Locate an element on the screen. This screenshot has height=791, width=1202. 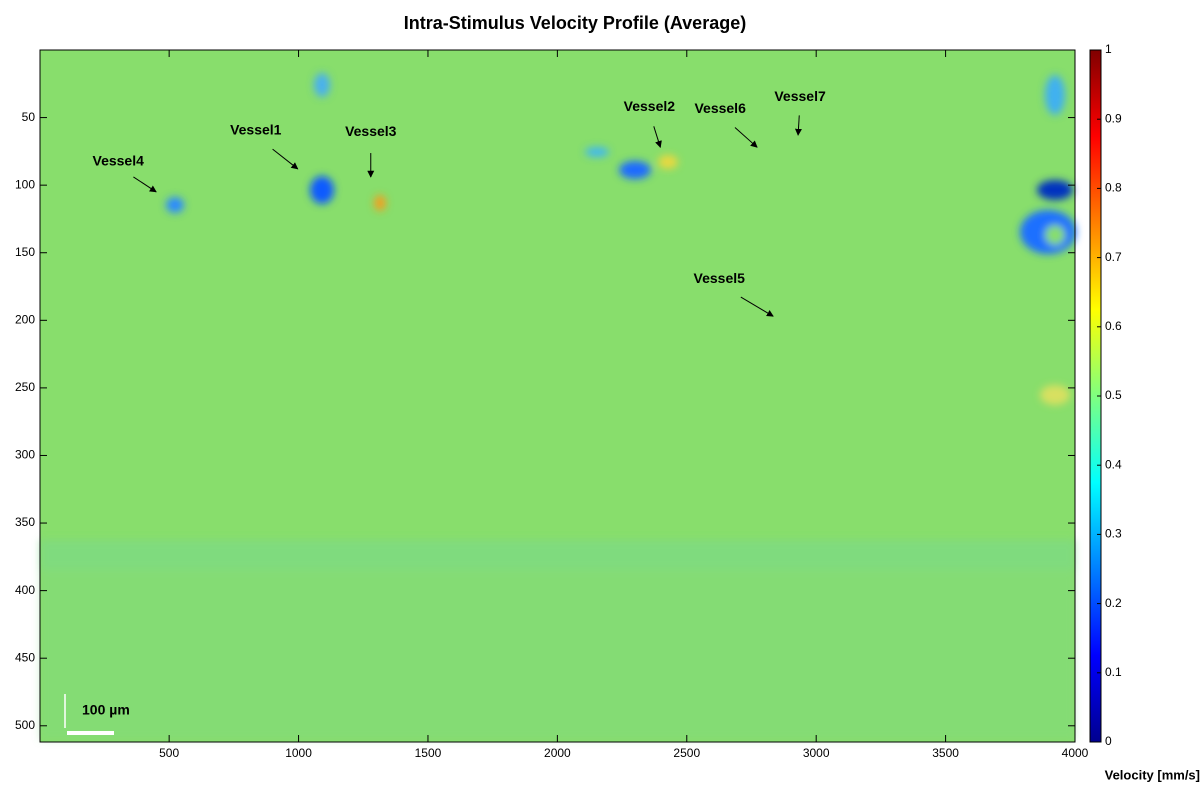
colorbar-label: Velocity [mm/s] is located at coordinates (1152, 774).